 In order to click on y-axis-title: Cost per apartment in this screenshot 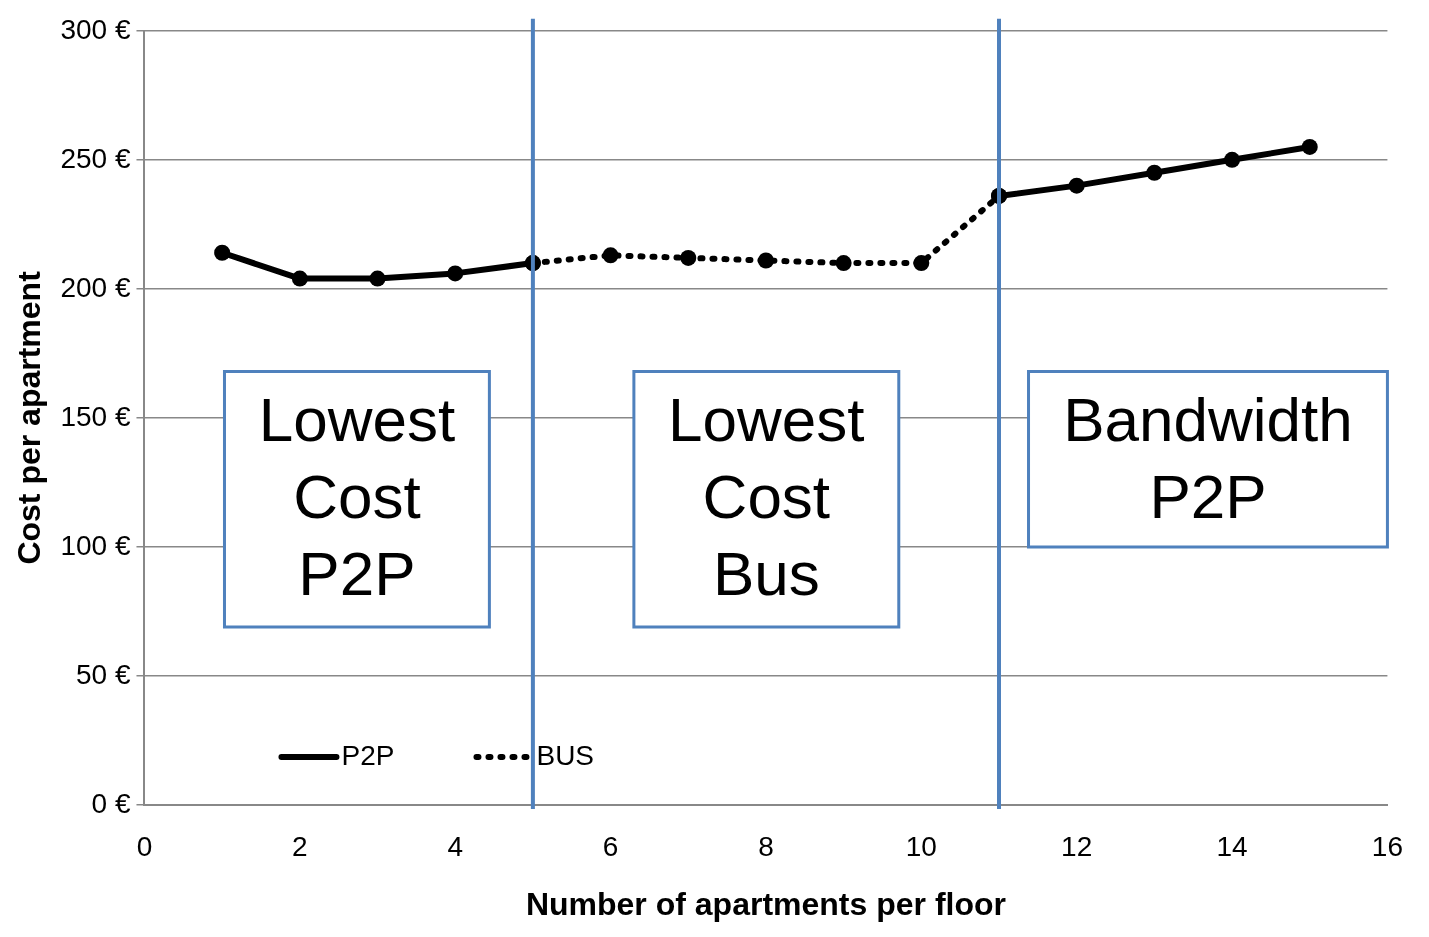, I will do `click(29, 417)`.